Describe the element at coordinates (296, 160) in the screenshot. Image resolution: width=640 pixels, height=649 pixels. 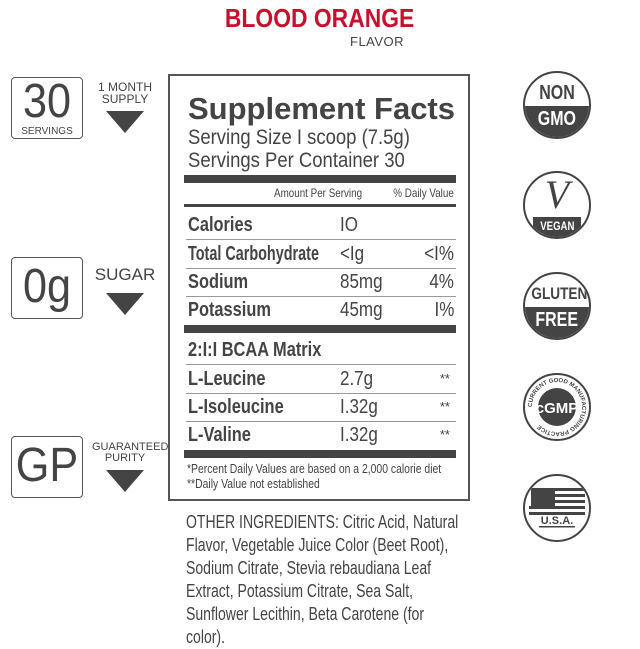
I see `servings-per-container: Servings Per Container 30` at that location.